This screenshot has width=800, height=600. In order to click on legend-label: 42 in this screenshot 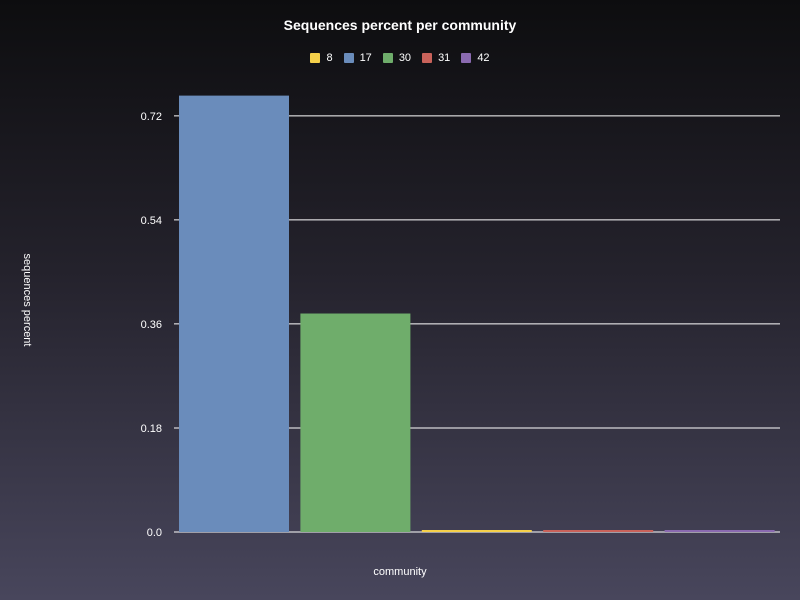, I will do `click(483, 58)`.